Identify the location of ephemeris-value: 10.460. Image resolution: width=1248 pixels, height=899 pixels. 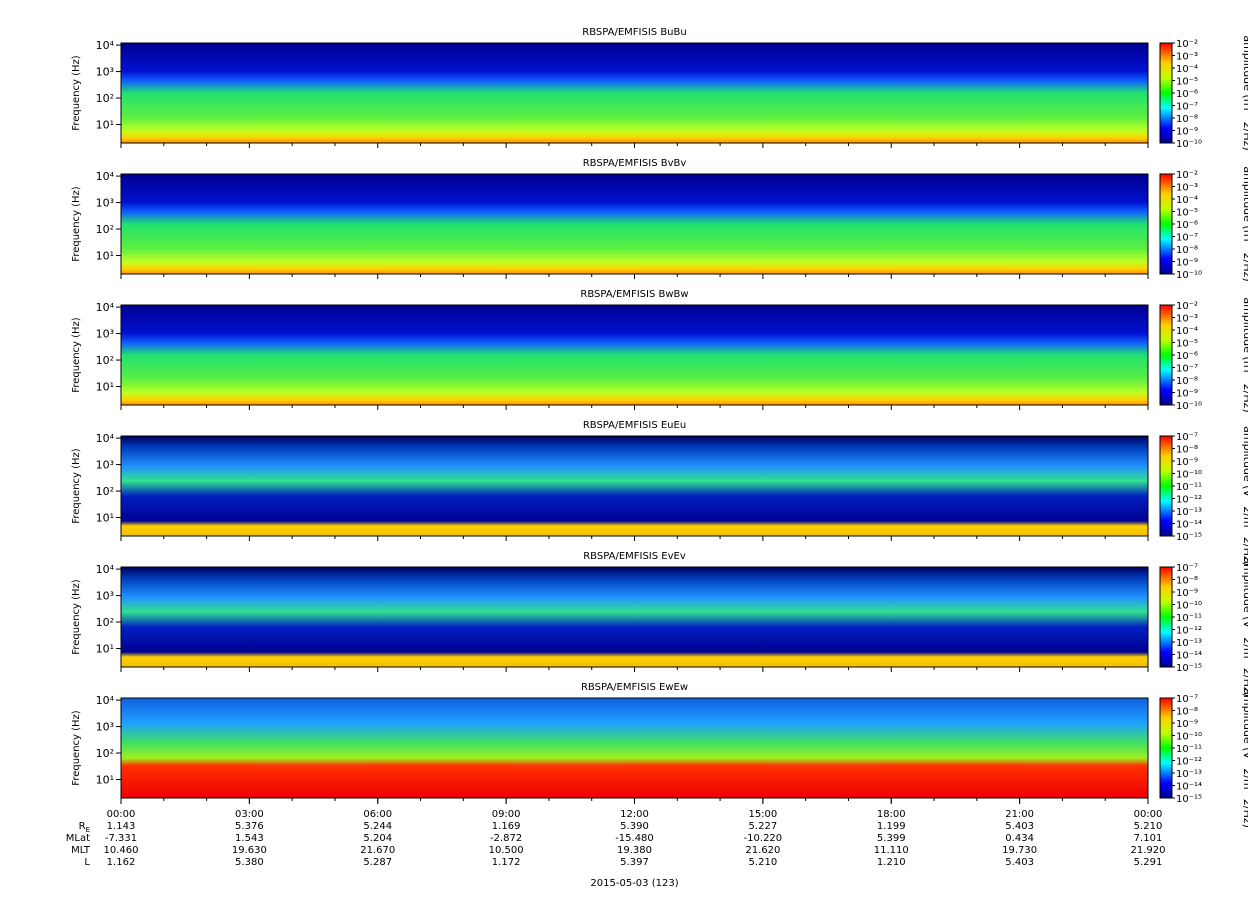
(121, 850).